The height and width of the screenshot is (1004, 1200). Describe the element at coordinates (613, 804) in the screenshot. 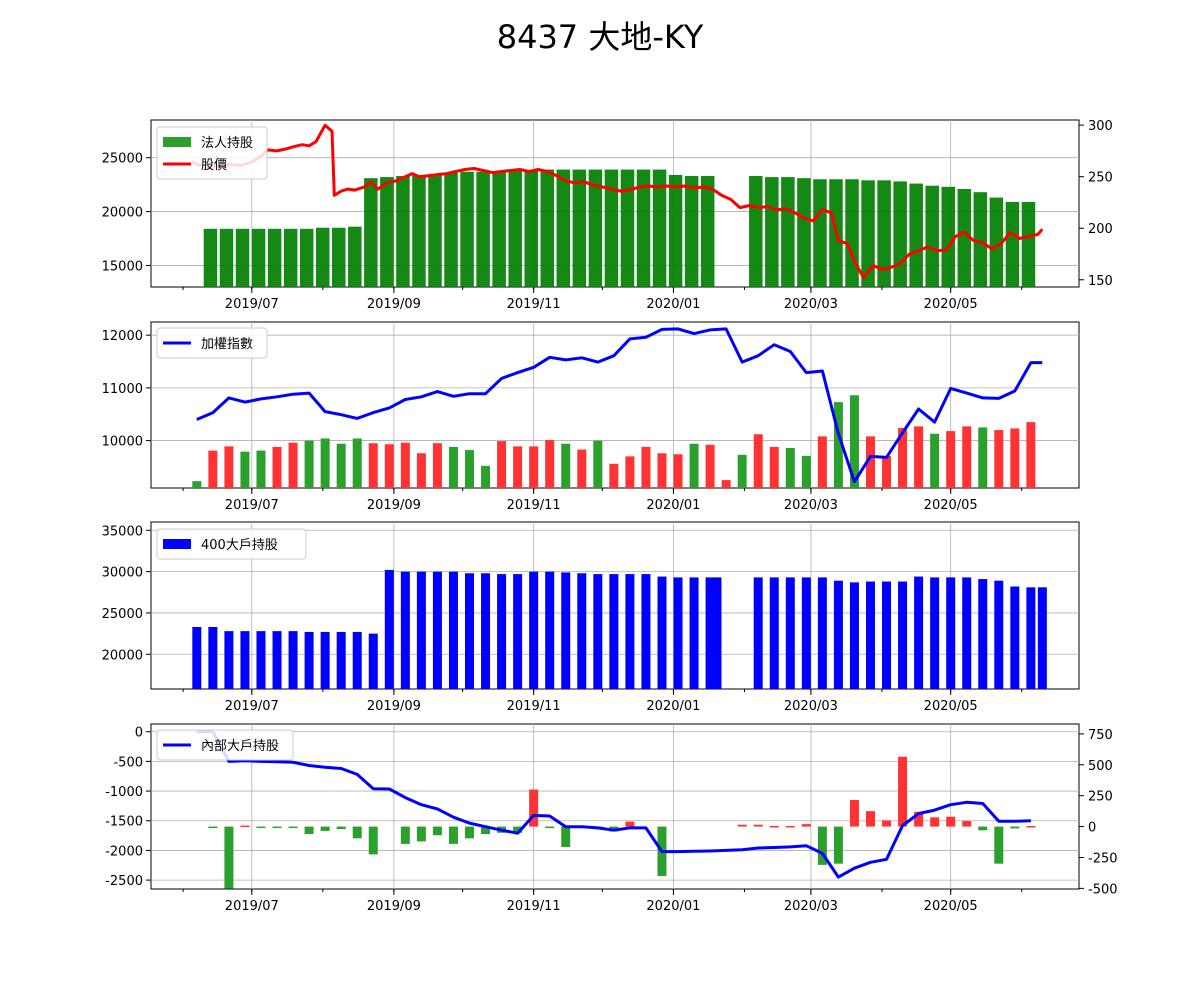

I see `insider-line` at that location.